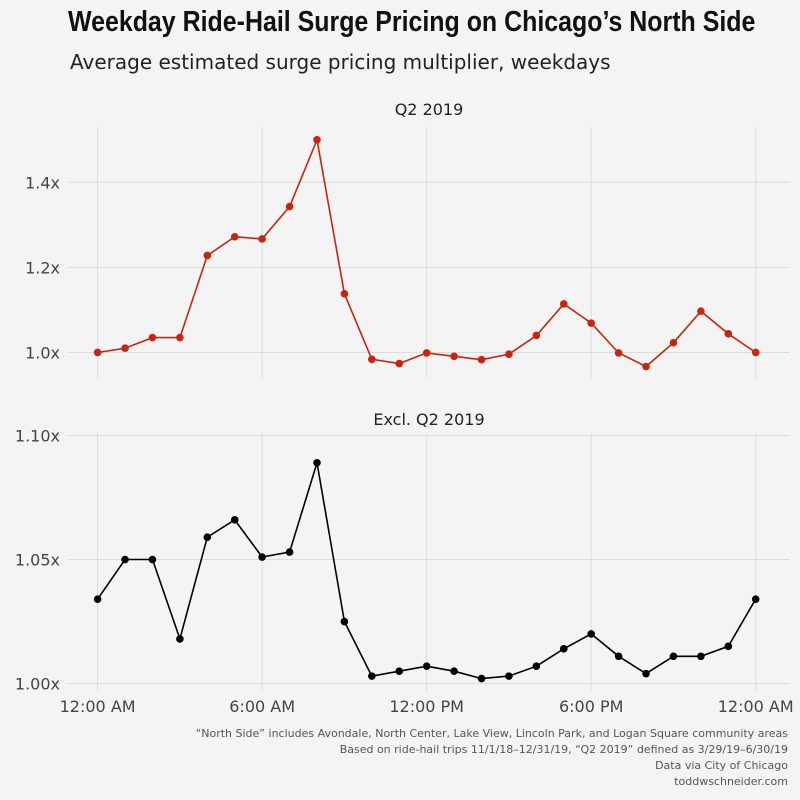  I want to click on y-tick-label: 1.4x, so click(42, 182).